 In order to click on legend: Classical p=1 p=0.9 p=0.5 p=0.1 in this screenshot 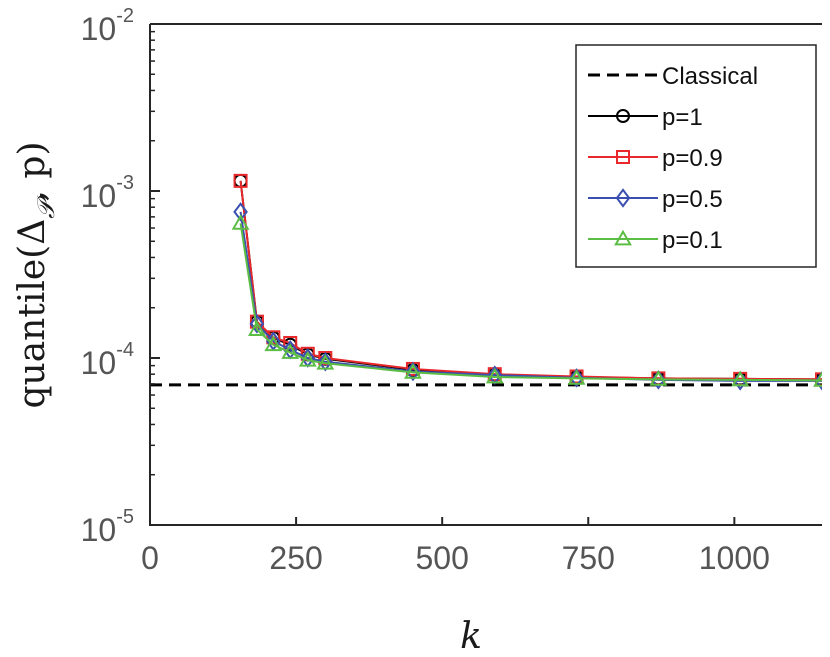, I will do `click(696, 156)`.